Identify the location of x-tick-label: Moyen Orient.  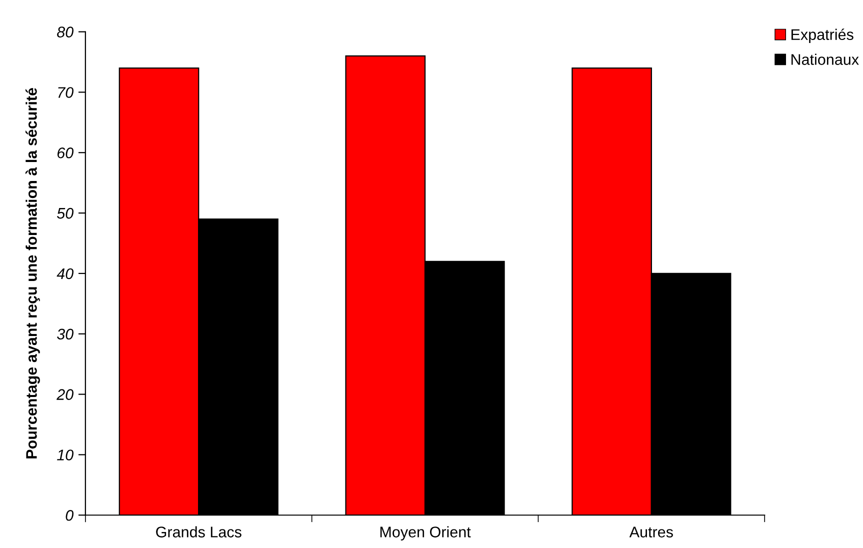
(425, 533).